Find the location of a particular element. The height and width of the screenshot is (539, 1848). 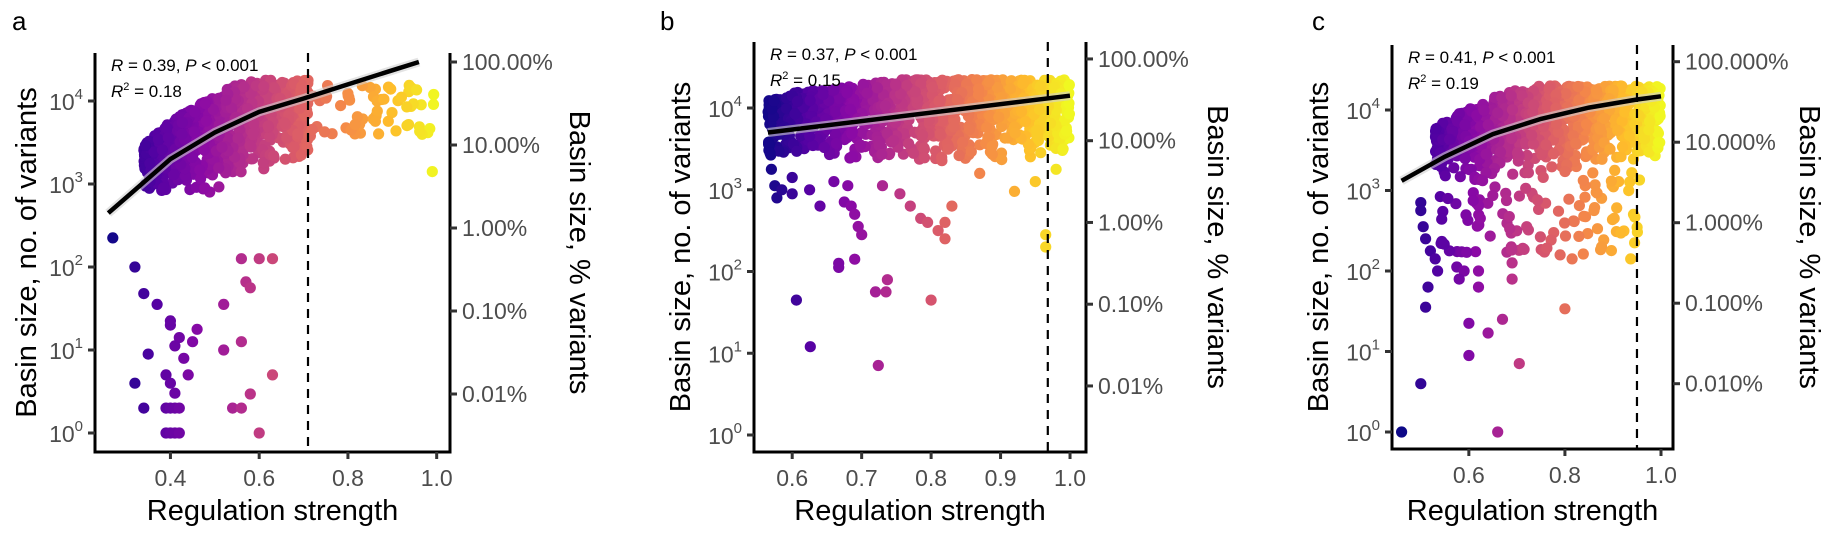

y-tick-exponent: 4 is located at coordinates (79, 94).